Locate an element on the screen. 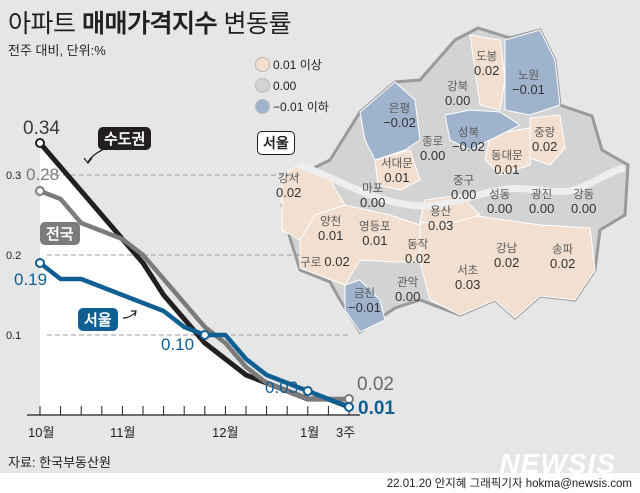 The image size is (640, 493). legend-item-up: 0.01 이상 is located at coordinates (292, 64).